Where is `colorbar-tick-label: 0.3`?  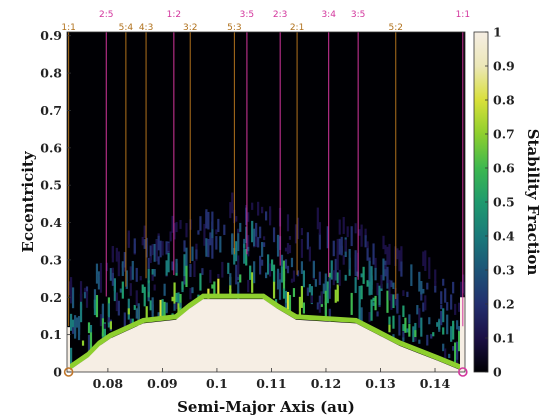 colorbar-tick-label: 0.3 is located at coordinates (504, 270).